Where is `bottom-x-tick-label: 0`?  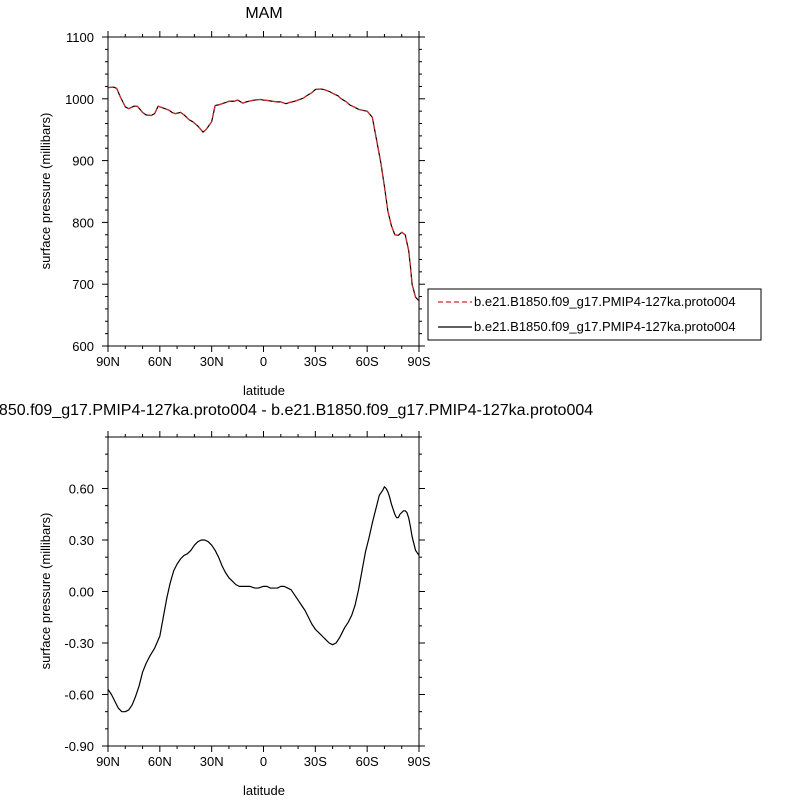
bottom-x-tick-label: 0 is located at coordinates (263, 761).